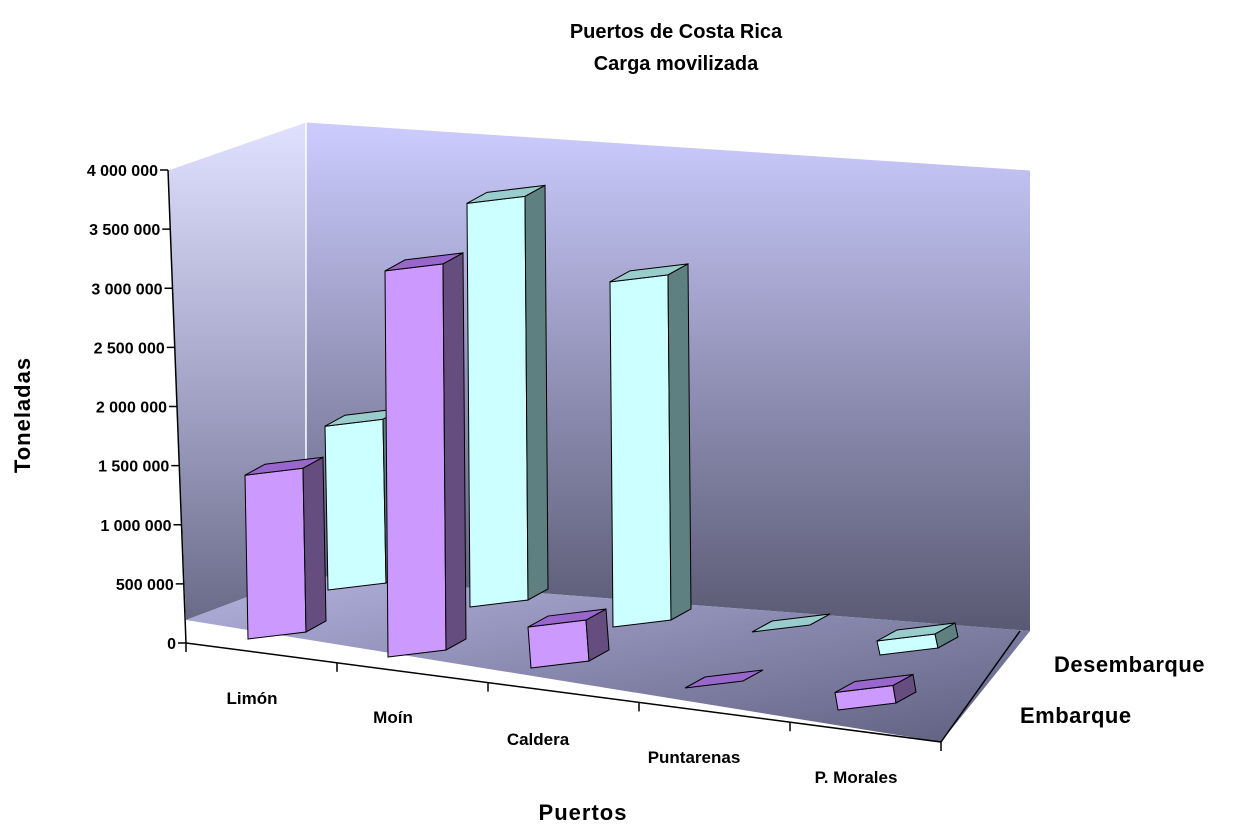 Image resolution: width=1254 pixels, height=827 pixels. What do you see at coordinates (135, 526) in the screenshot?
I see `y-tick-label: 1 000 000` at bounding box center [135, 526].